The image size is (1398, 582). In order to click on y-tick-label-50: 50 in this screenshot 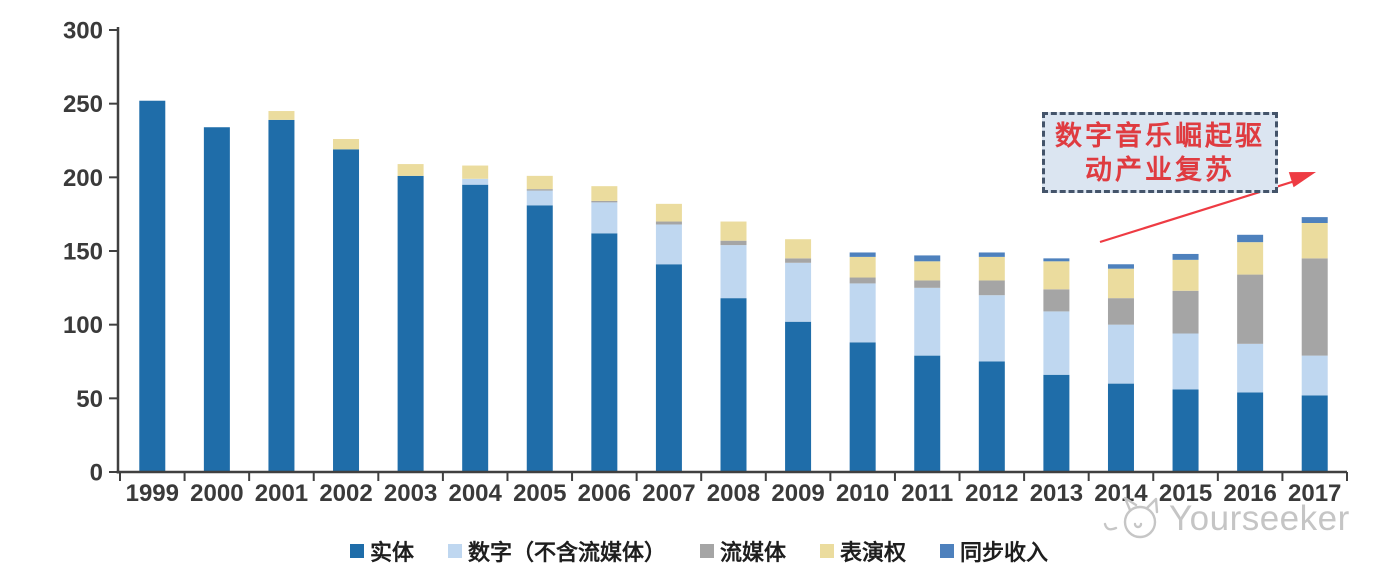, I will do `click(89, 399)`.